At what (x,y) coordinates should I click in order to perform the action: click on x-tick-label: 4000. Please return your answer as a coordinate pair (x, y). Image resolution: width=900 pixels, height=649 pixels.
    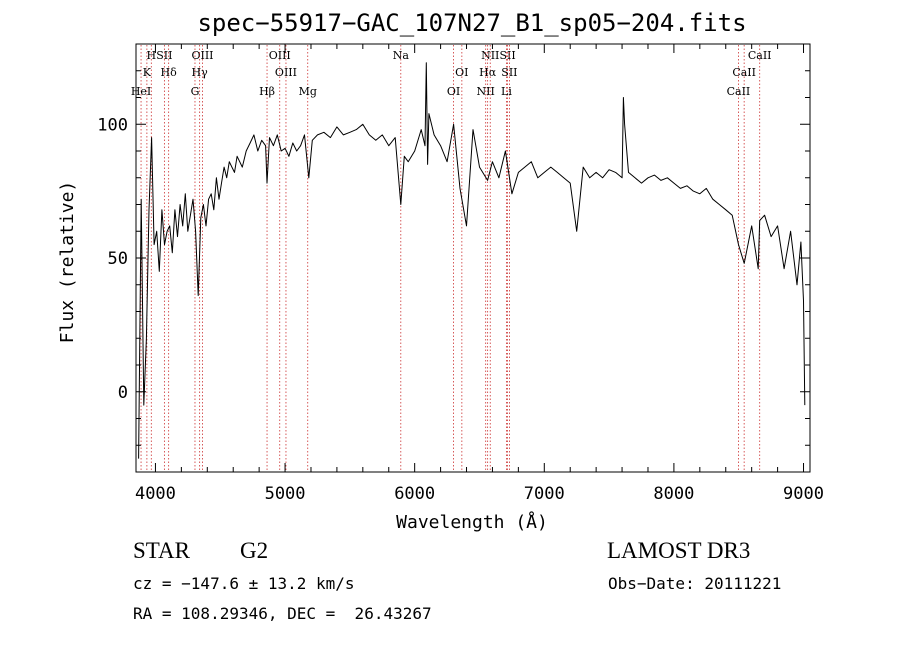
    Looking at the image, I should click on (155, 494).